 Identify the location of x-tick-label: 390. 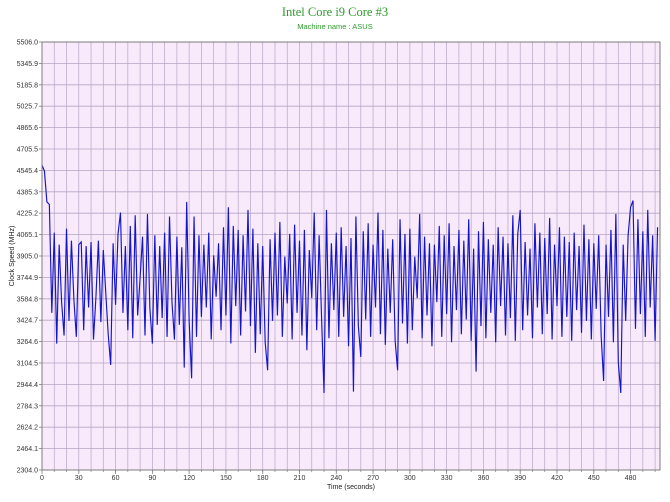
(520, 478).